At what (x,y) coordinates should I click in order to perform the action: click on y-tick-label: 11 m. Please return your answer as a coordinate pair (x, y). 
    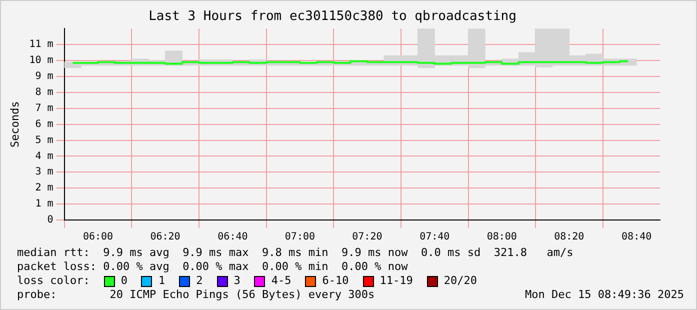
    Looking at the image, I should click on (41, 44).